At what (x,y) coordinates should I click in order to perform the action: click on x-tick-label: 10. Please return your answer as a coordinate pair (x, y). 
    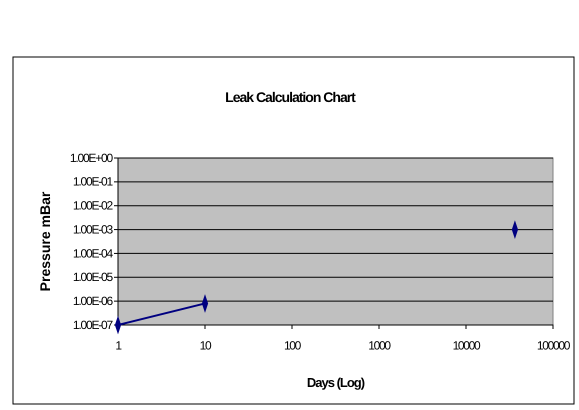
    Looking at the image, I should click on (206, 345).